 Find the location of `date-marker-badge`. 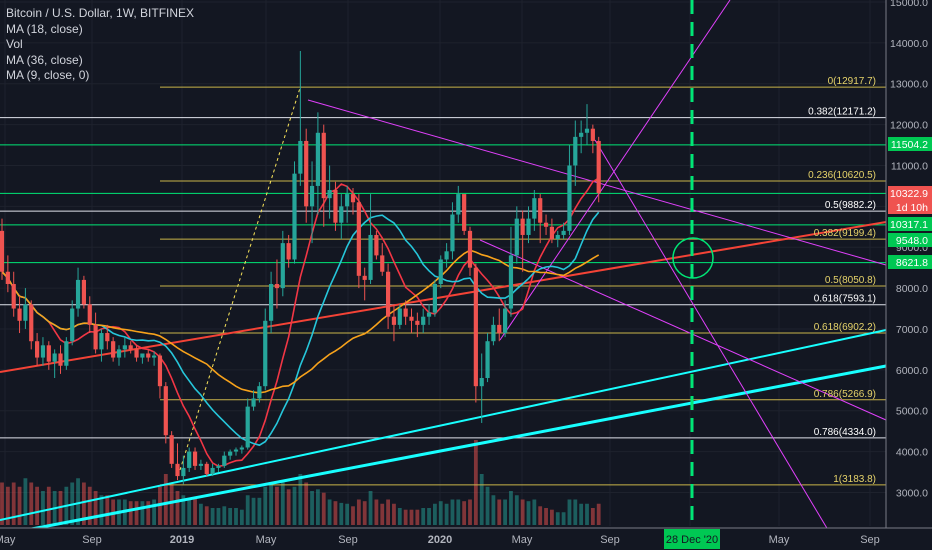

date-marker-badge is located at coordinates (692, 539).